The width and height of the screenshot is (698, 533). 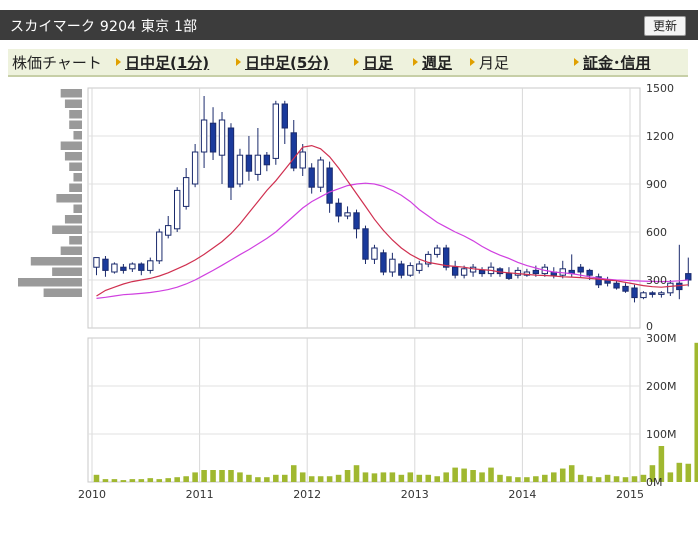 What do you see at coordinates (348, 63) in the screenshot?
I see `chart-nav: 株価チャート 日中足(1分) 日中足(5分) 日足 週足 月足 証金･信用` at bounding box center [348, 63].